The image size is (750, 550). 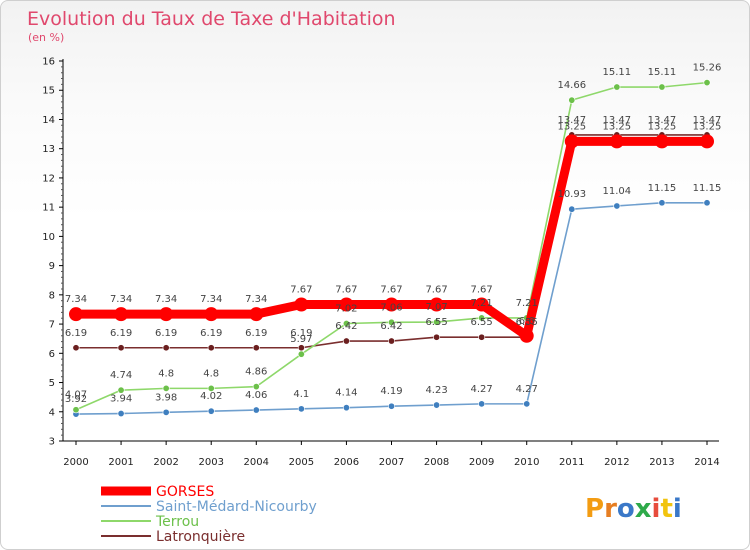 I want to click on y-tick-label: 9, so click(x=52, y=266).